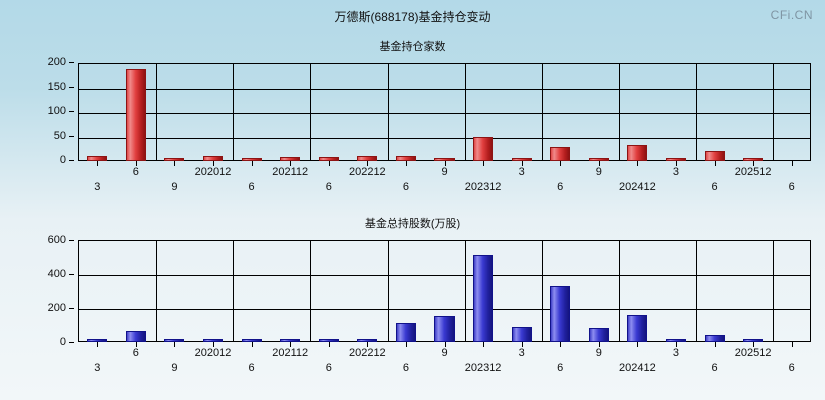 This screenshot has width=825, height=400. I want to click on y-axis-tick-label: 50, so click(59, 135).